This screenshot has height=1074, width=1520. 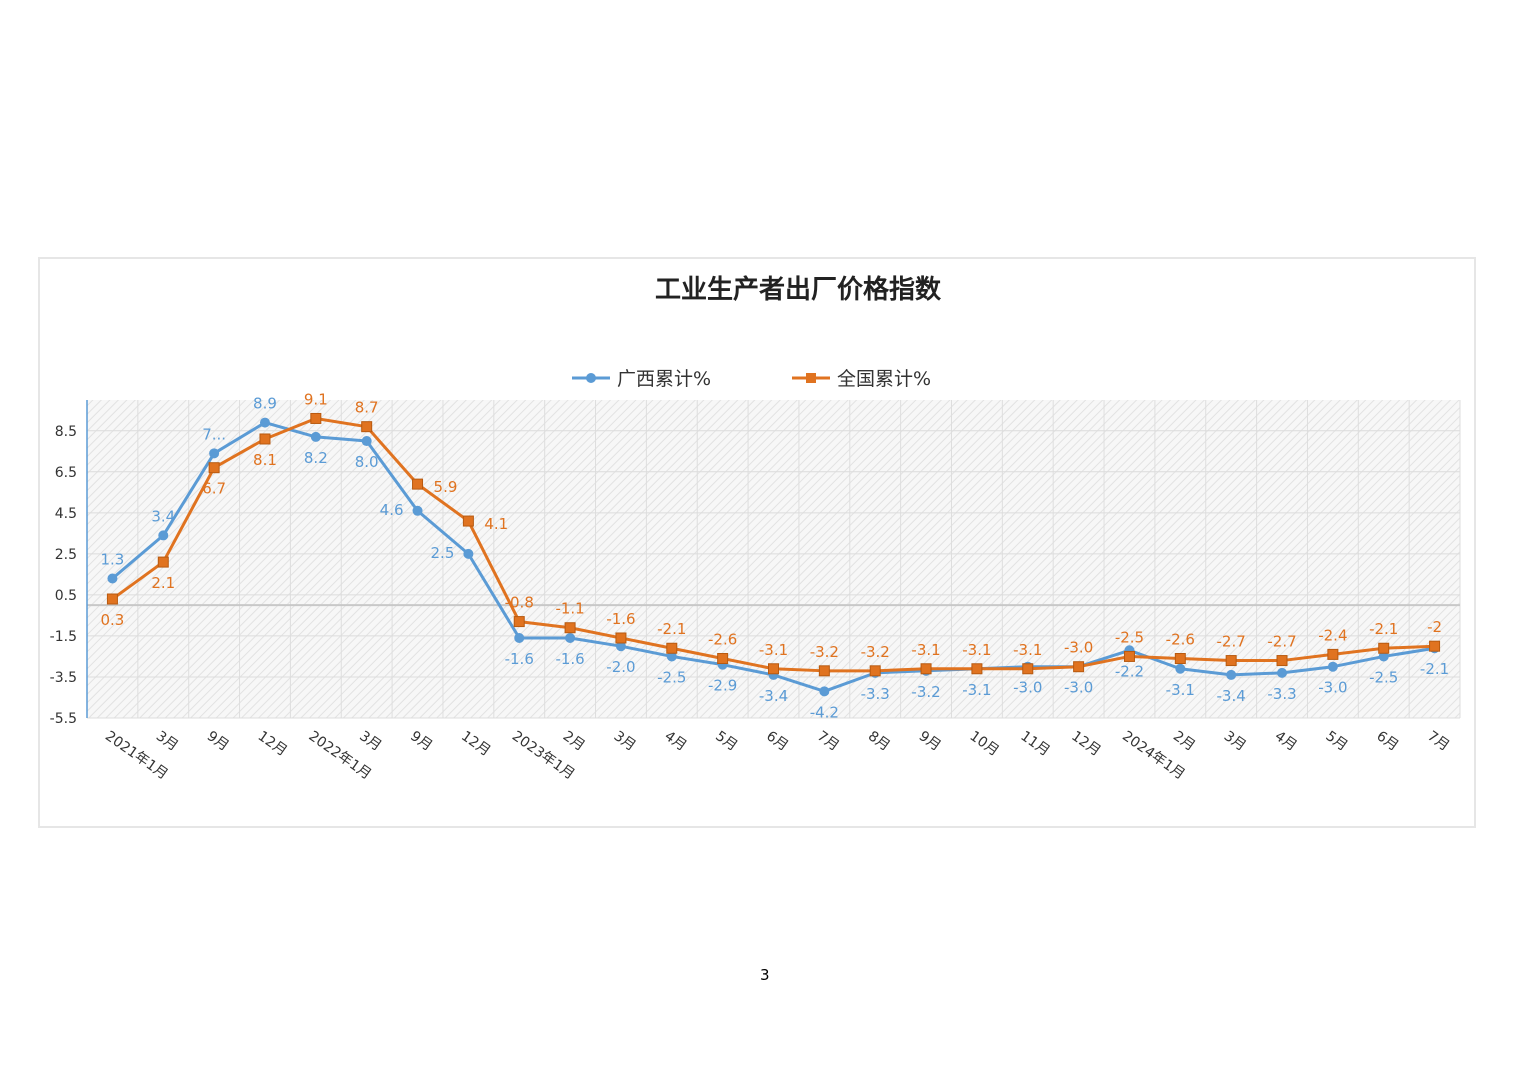 I want to click on data-label: 8.7, so click(x=367, y=408).